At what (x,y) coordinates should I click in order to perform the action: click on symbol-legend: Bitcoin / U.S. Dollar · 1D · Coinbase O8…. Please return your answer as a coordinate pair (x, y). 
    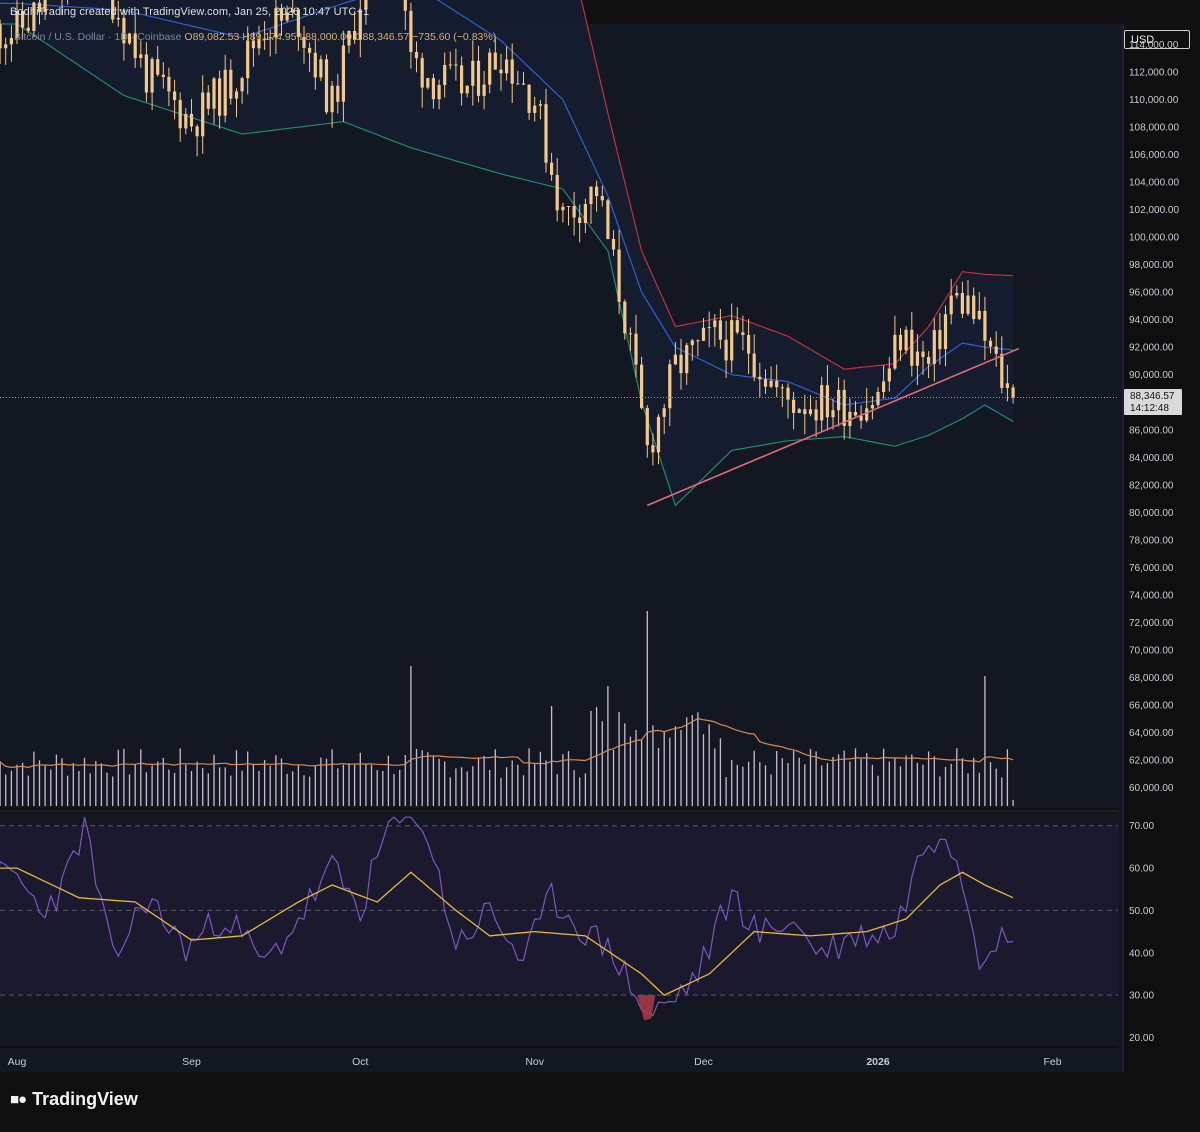
    Looking at the image, I should click on (255, 37).